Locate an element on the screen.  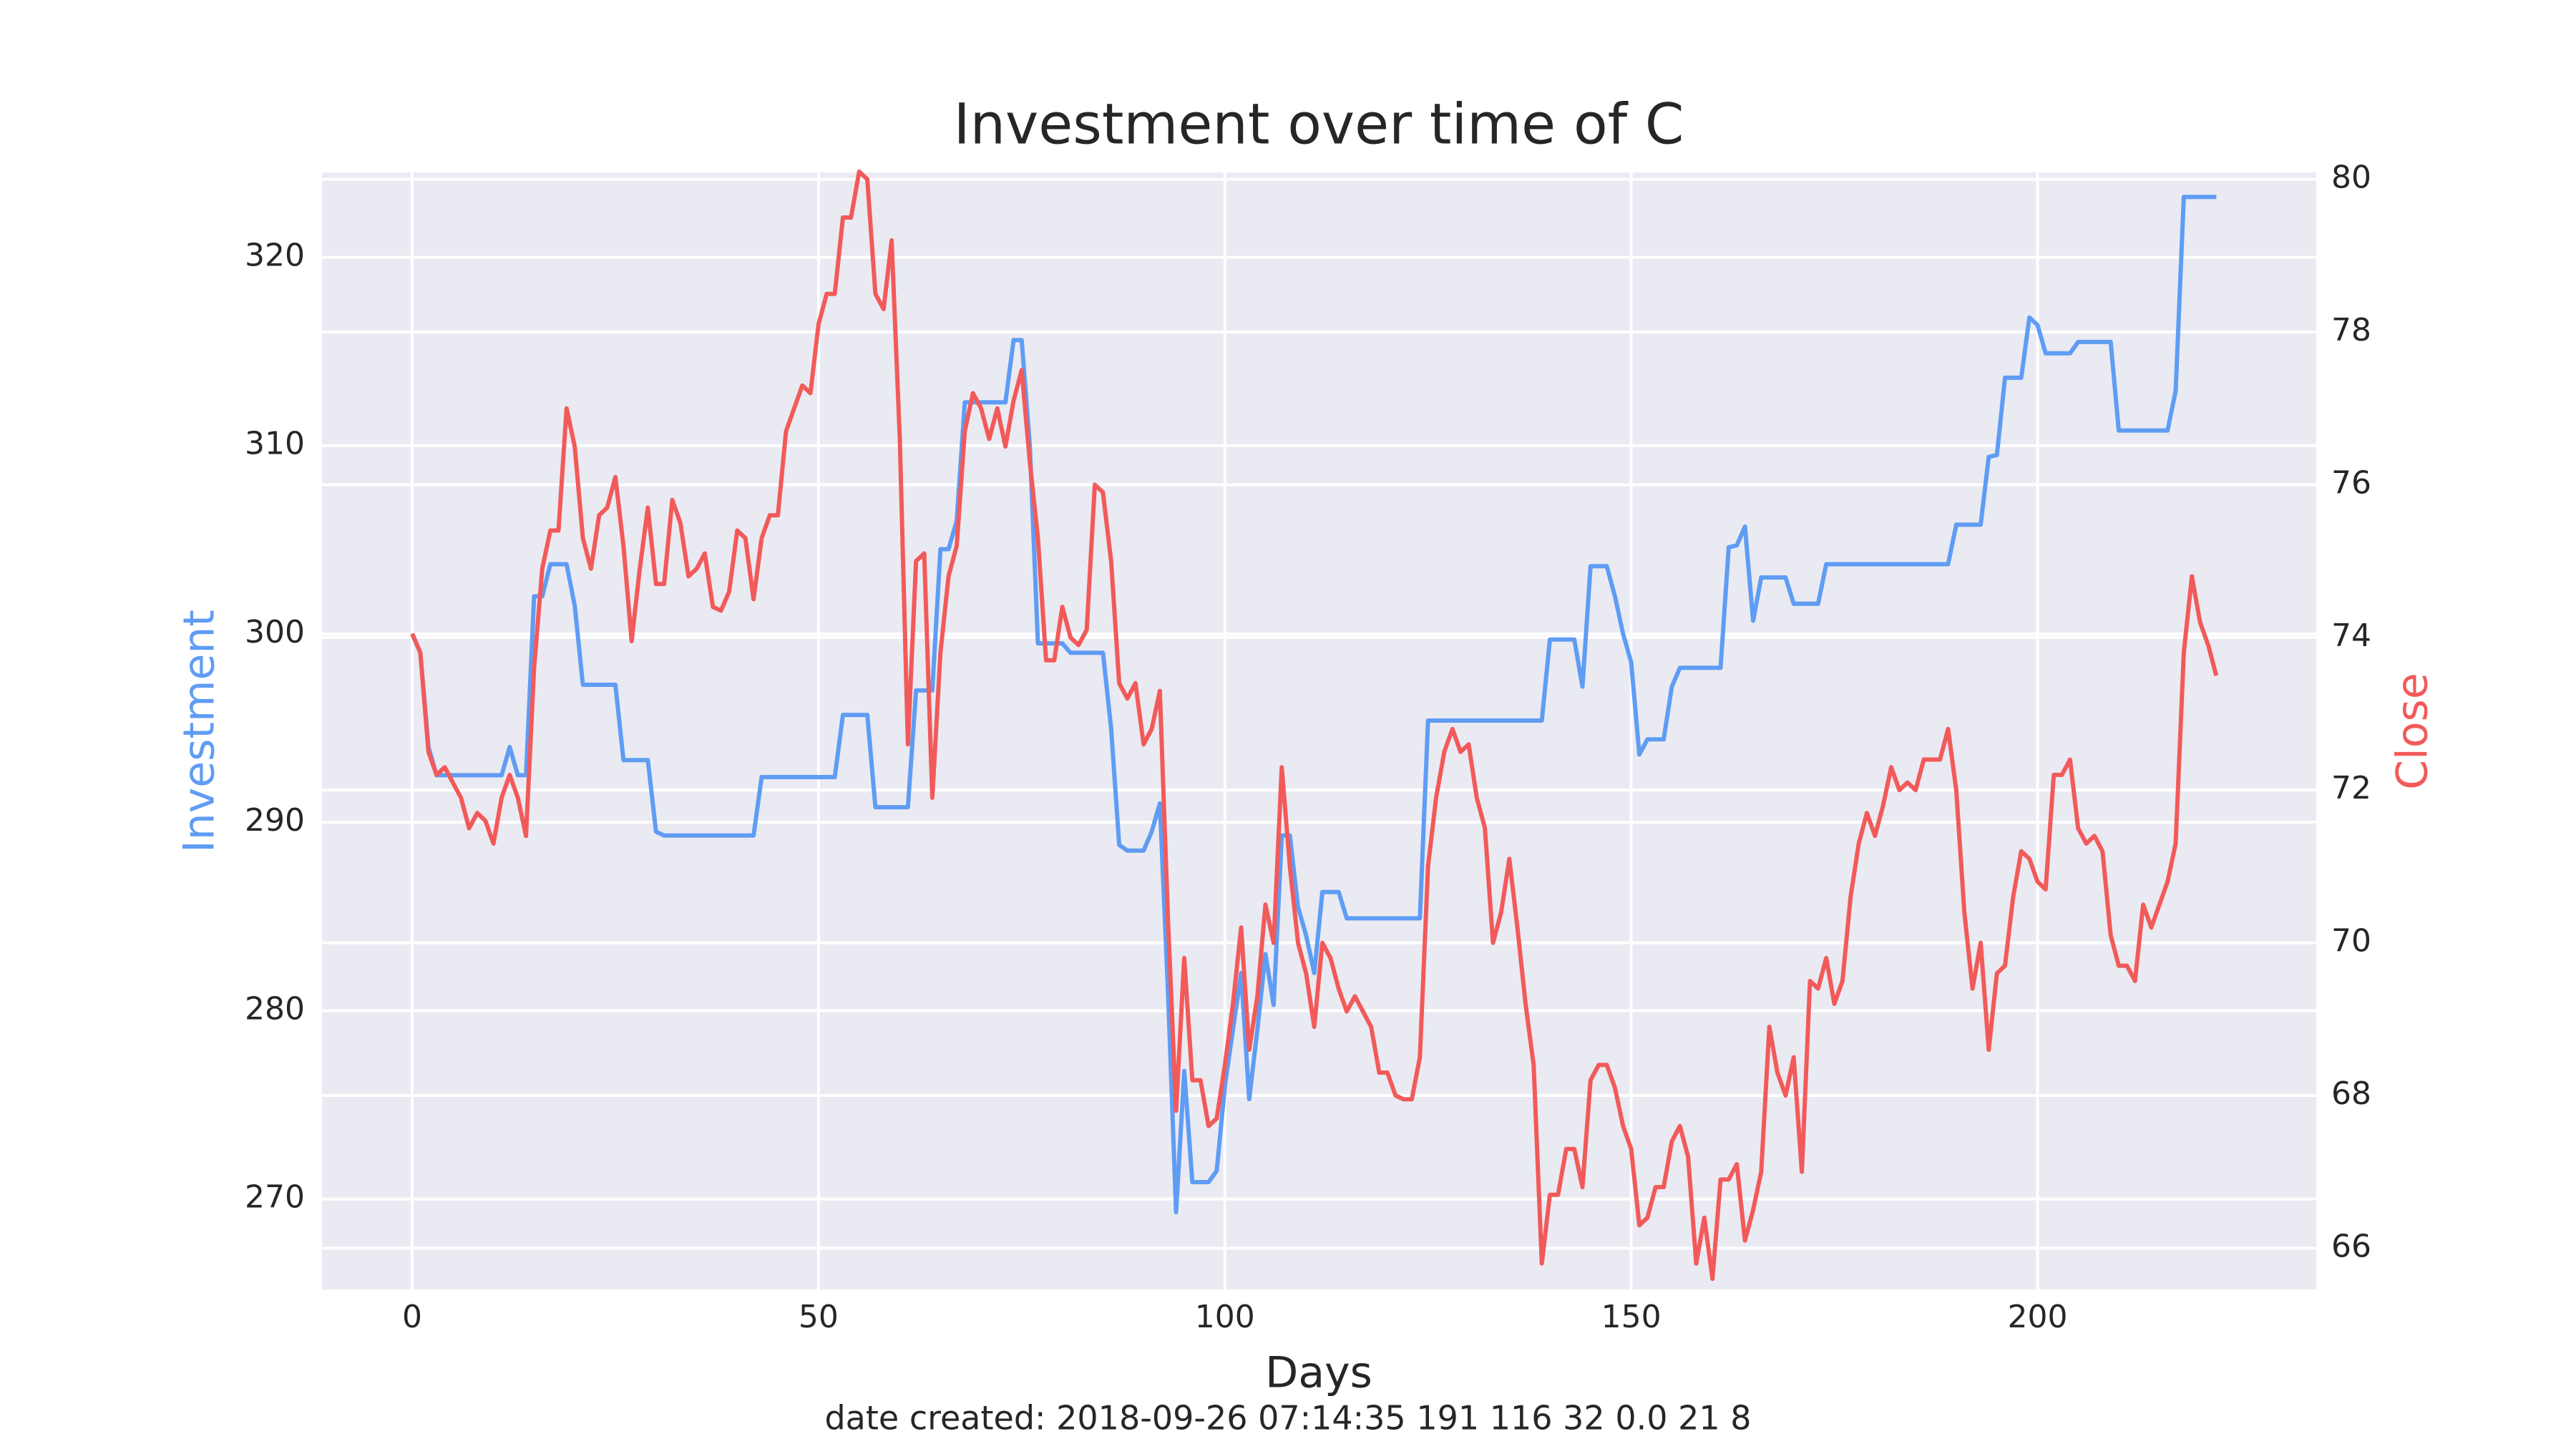
x-tick-label: 150 is located at coordinates (1631, 1317).